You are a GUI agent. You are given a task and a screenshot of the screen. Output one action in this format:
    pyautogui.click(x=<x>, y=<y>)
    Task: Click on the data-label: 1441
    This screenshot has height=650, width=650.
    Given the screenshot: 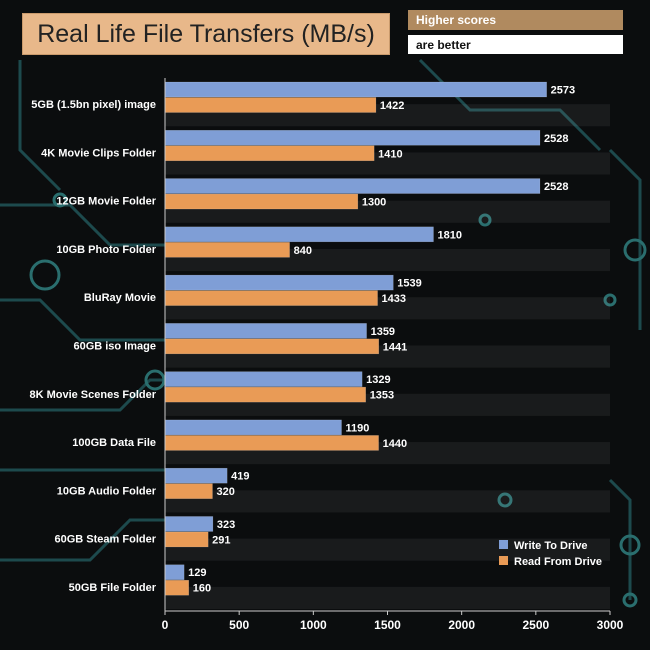 What is the action you would take?
    pyautogui.click(x=395, y=347)
    